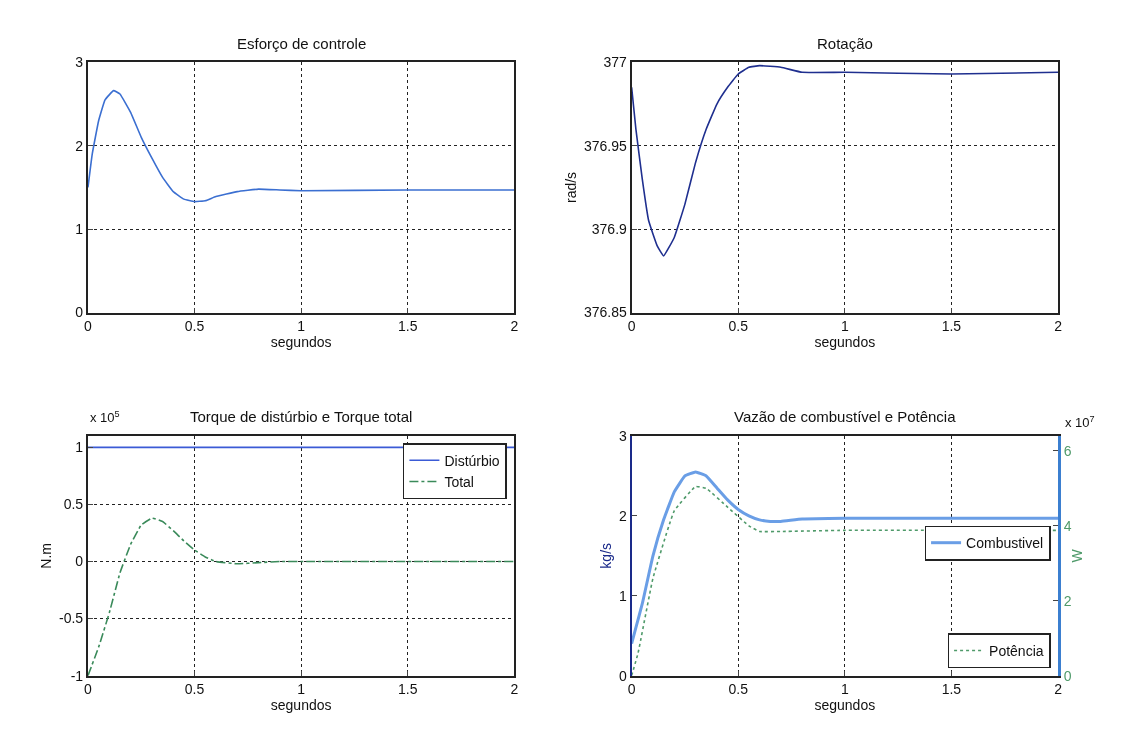 This screenshot has height=755, width=1146. Describe the element at coordinates (606, 145) in the screenshot. I see `y-tick-label: 376.95` at that location.